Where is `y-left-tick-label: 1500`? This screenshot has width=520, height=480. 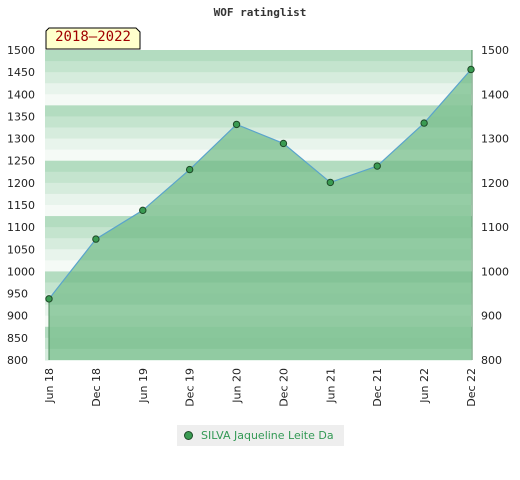 y-left-tick-label: 1500 is located at coordinates (21, 50).